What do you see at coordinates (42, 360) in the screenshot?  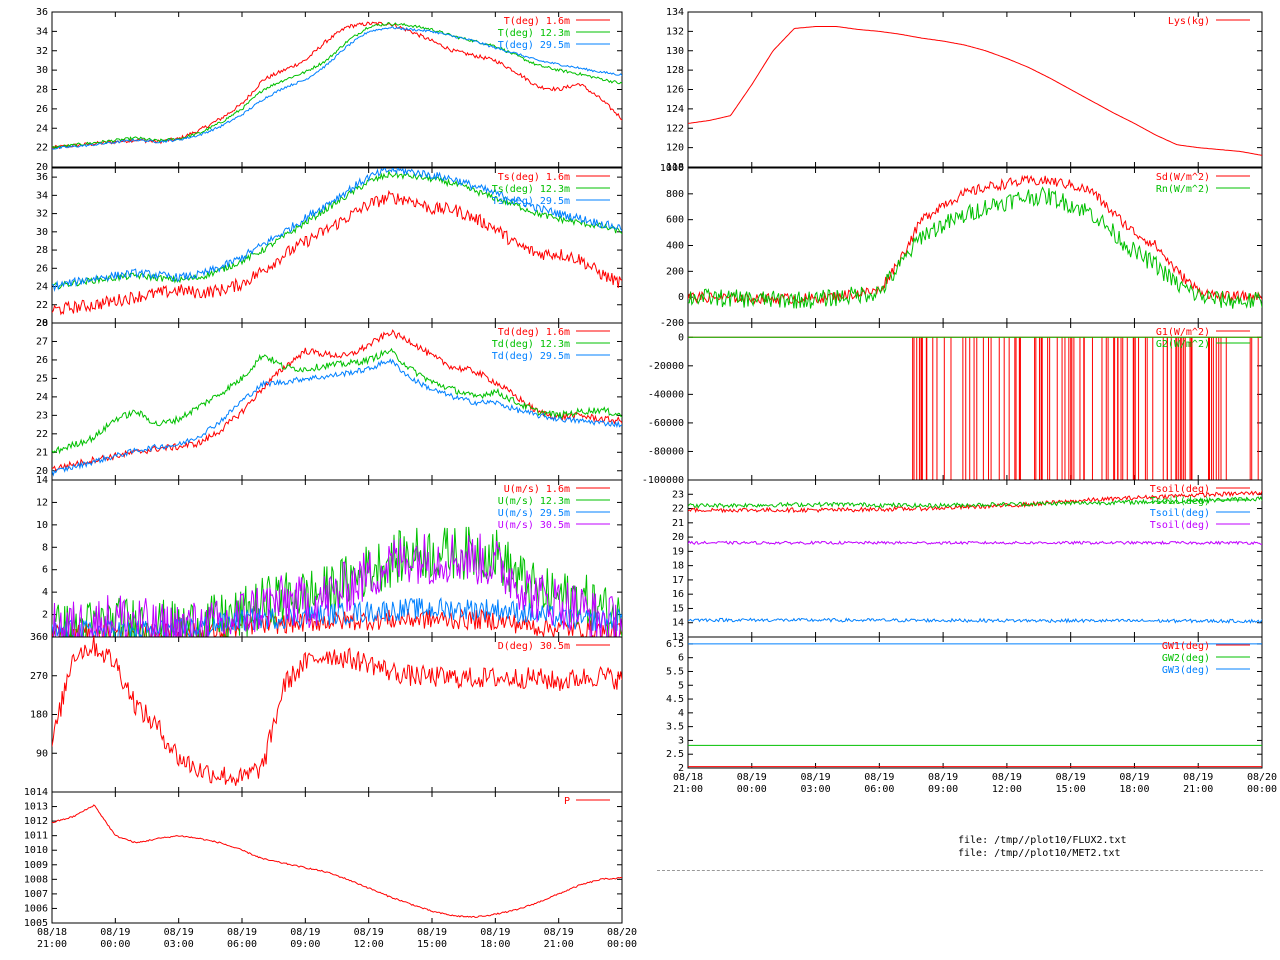 I see `y-tick-label: 26` at bounding box center [42, 360].